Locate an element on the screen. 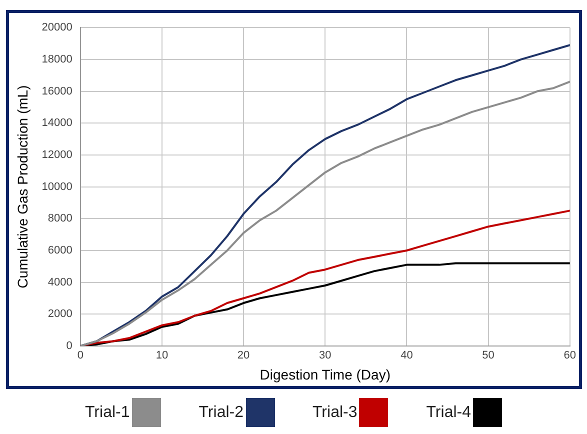  x-tick-label: 30 is located at coordinates (325, 356).